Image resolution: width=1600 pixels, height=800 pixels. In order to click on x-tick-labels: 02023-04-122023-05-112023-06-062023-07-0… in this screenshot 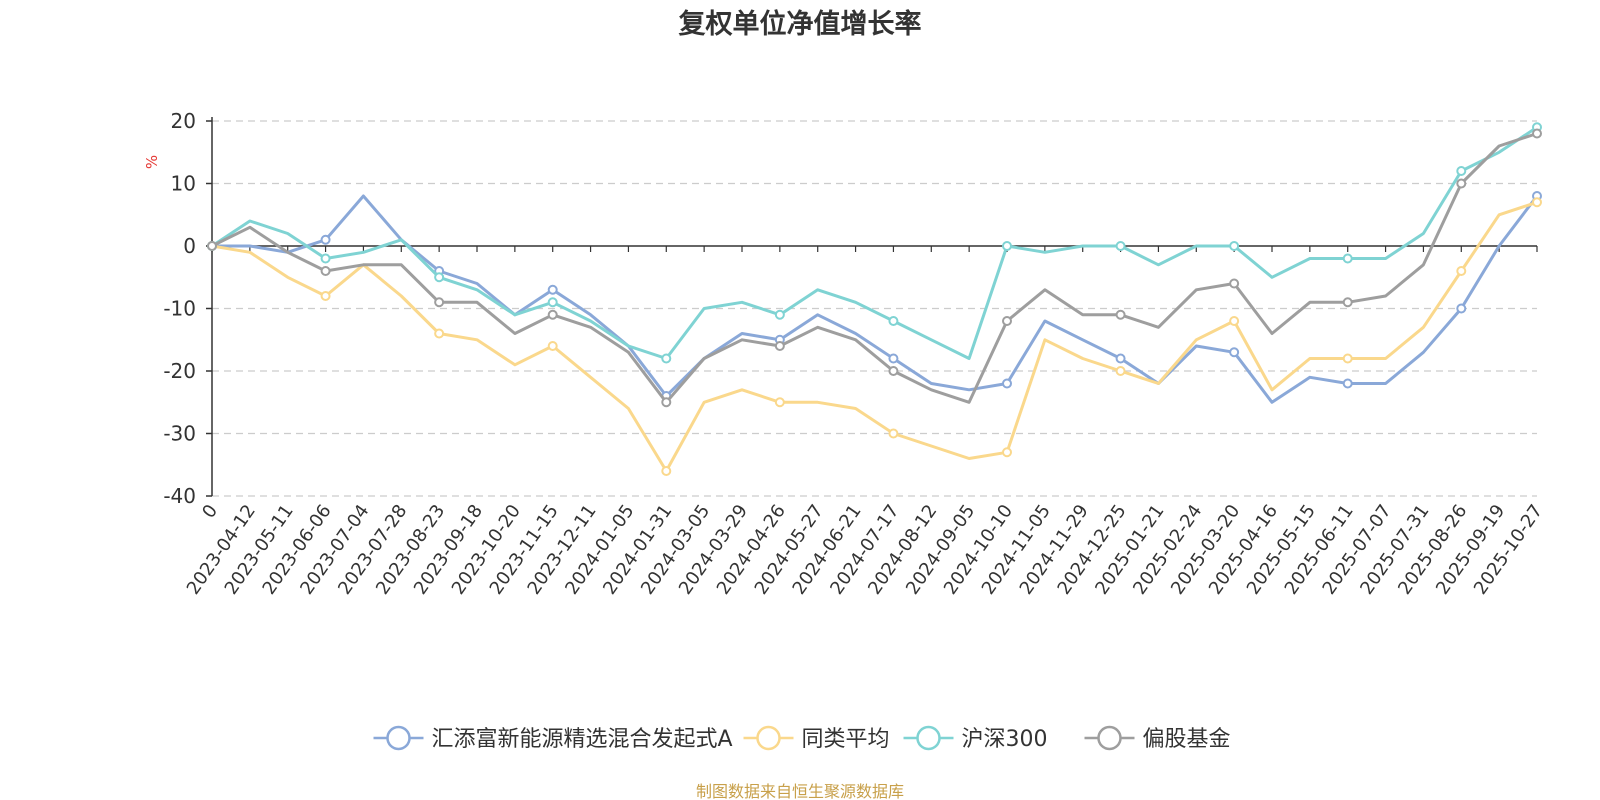, I will do `click(865, 550)`.